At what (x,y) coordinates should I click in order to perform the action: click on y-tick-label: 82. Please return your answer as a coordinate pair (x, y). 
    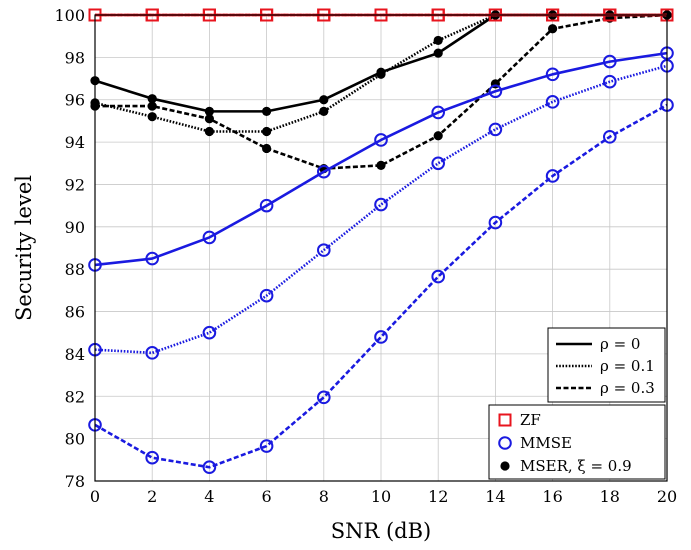
    Looking at the image, I should click on (75, 396).